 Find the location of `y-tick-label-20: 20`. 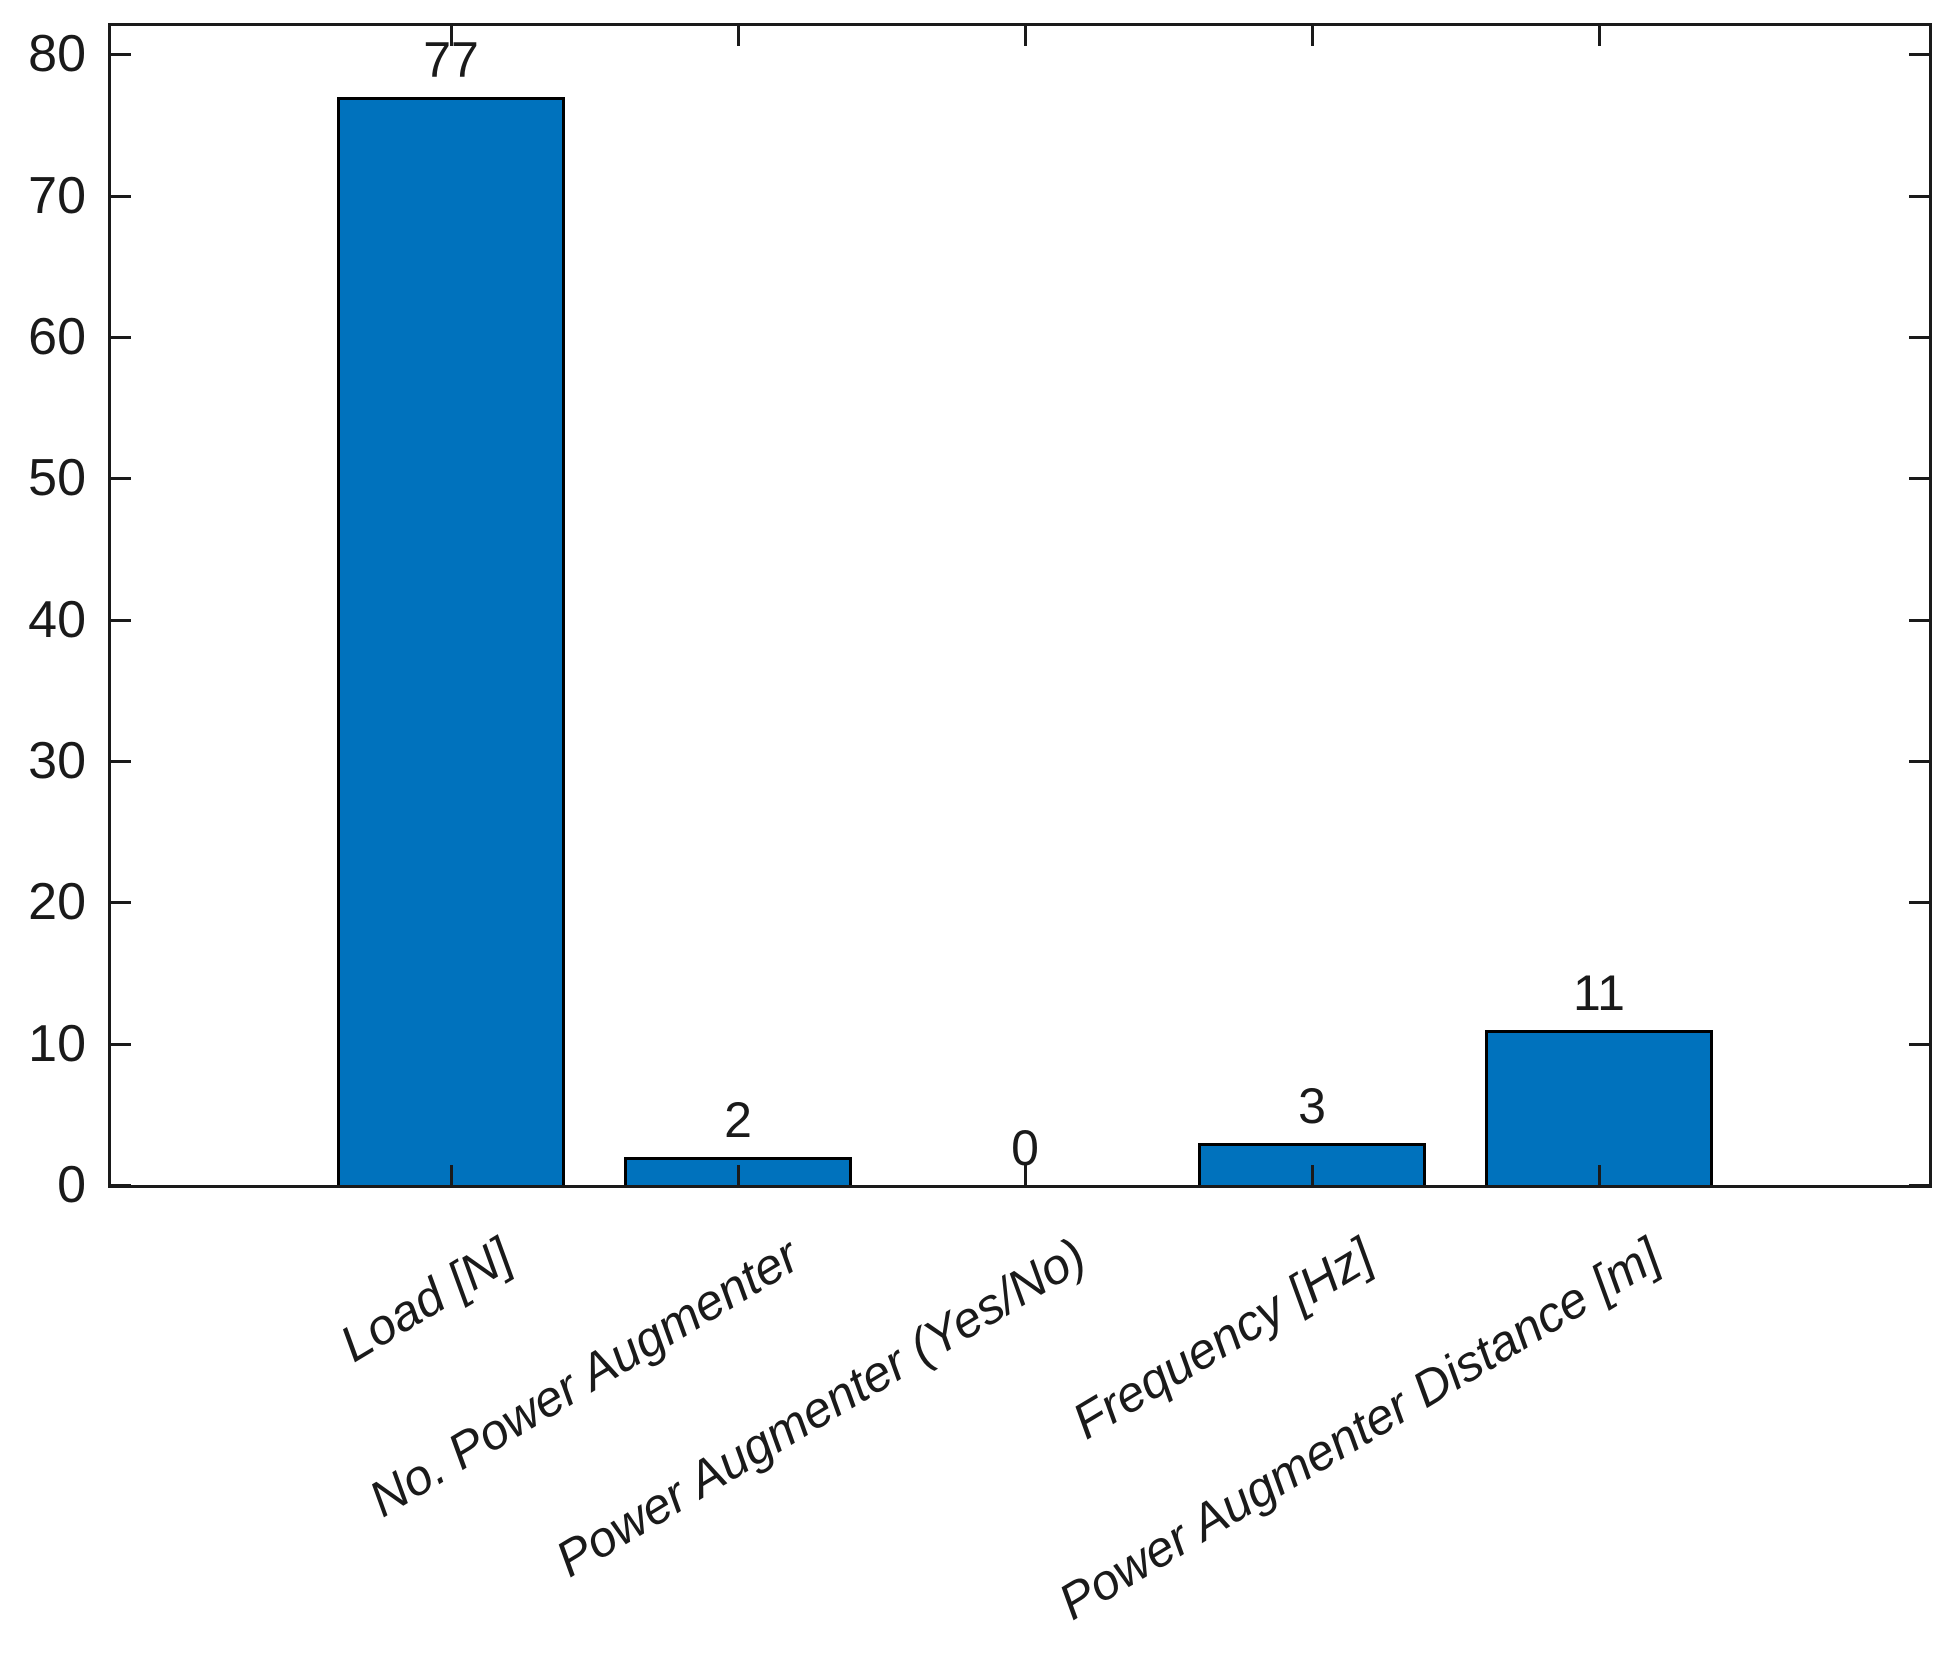

y-tick-label-20: 20 is located at coordinates (57, 902).